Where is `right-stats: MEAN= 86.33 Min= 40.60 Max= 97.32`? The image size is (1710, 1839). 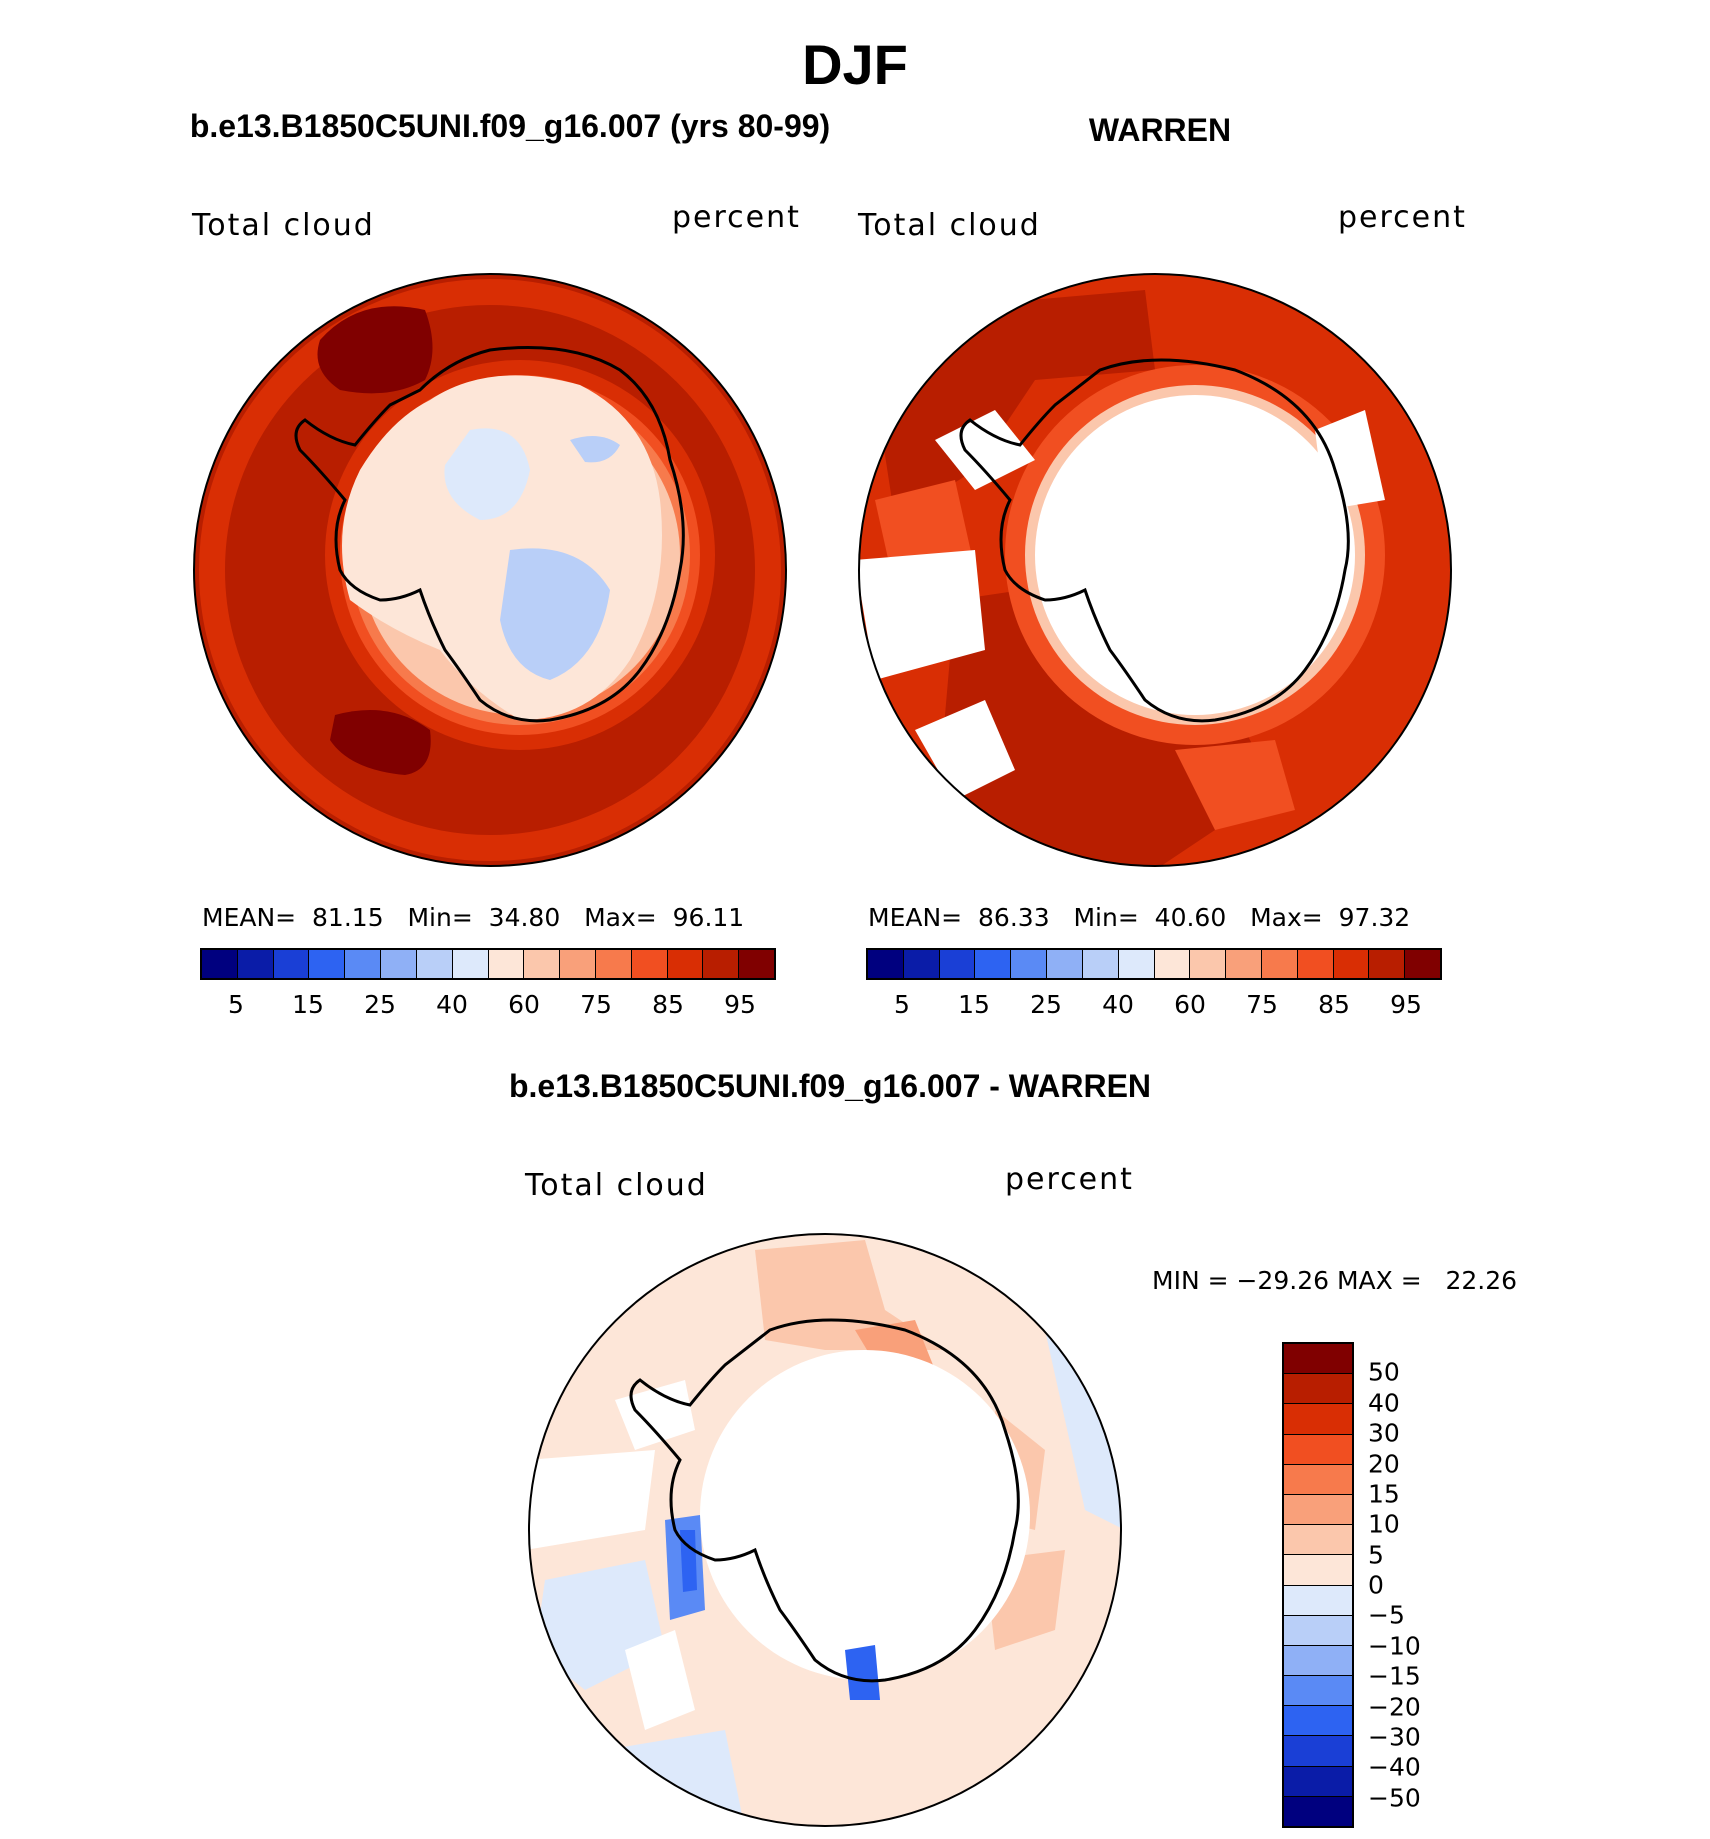
right-stats: MEAN= 86.33 Min= 40.60 Max= 97.32 is located at coordinates (1139, 917).